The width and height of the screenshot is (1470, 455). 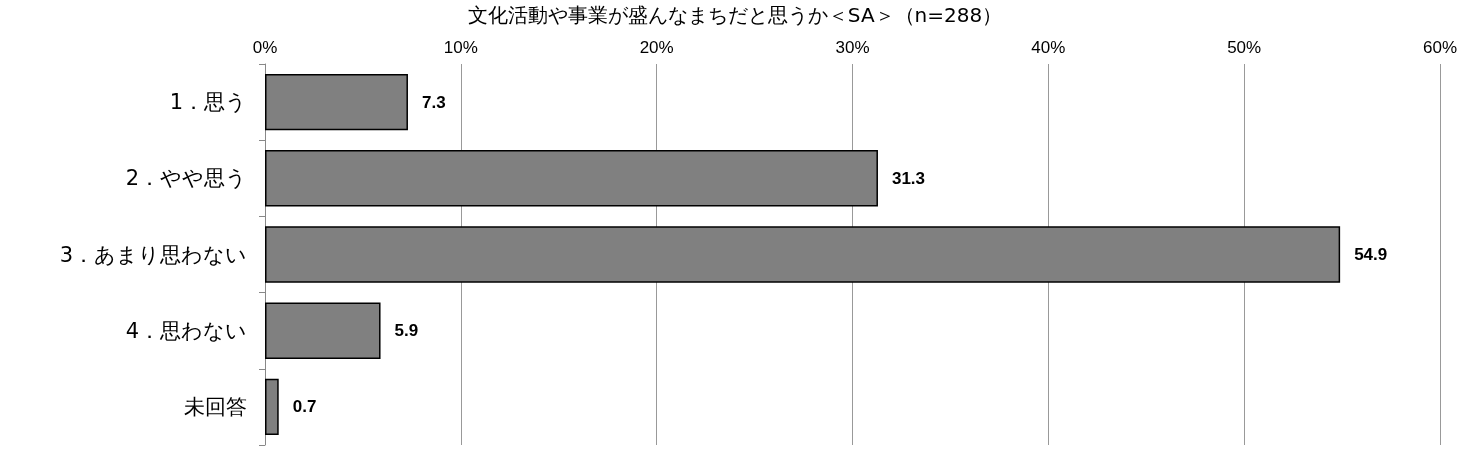 I want to click on y-tick-label: 3．あまり思わない, so click(x=153, y=254).